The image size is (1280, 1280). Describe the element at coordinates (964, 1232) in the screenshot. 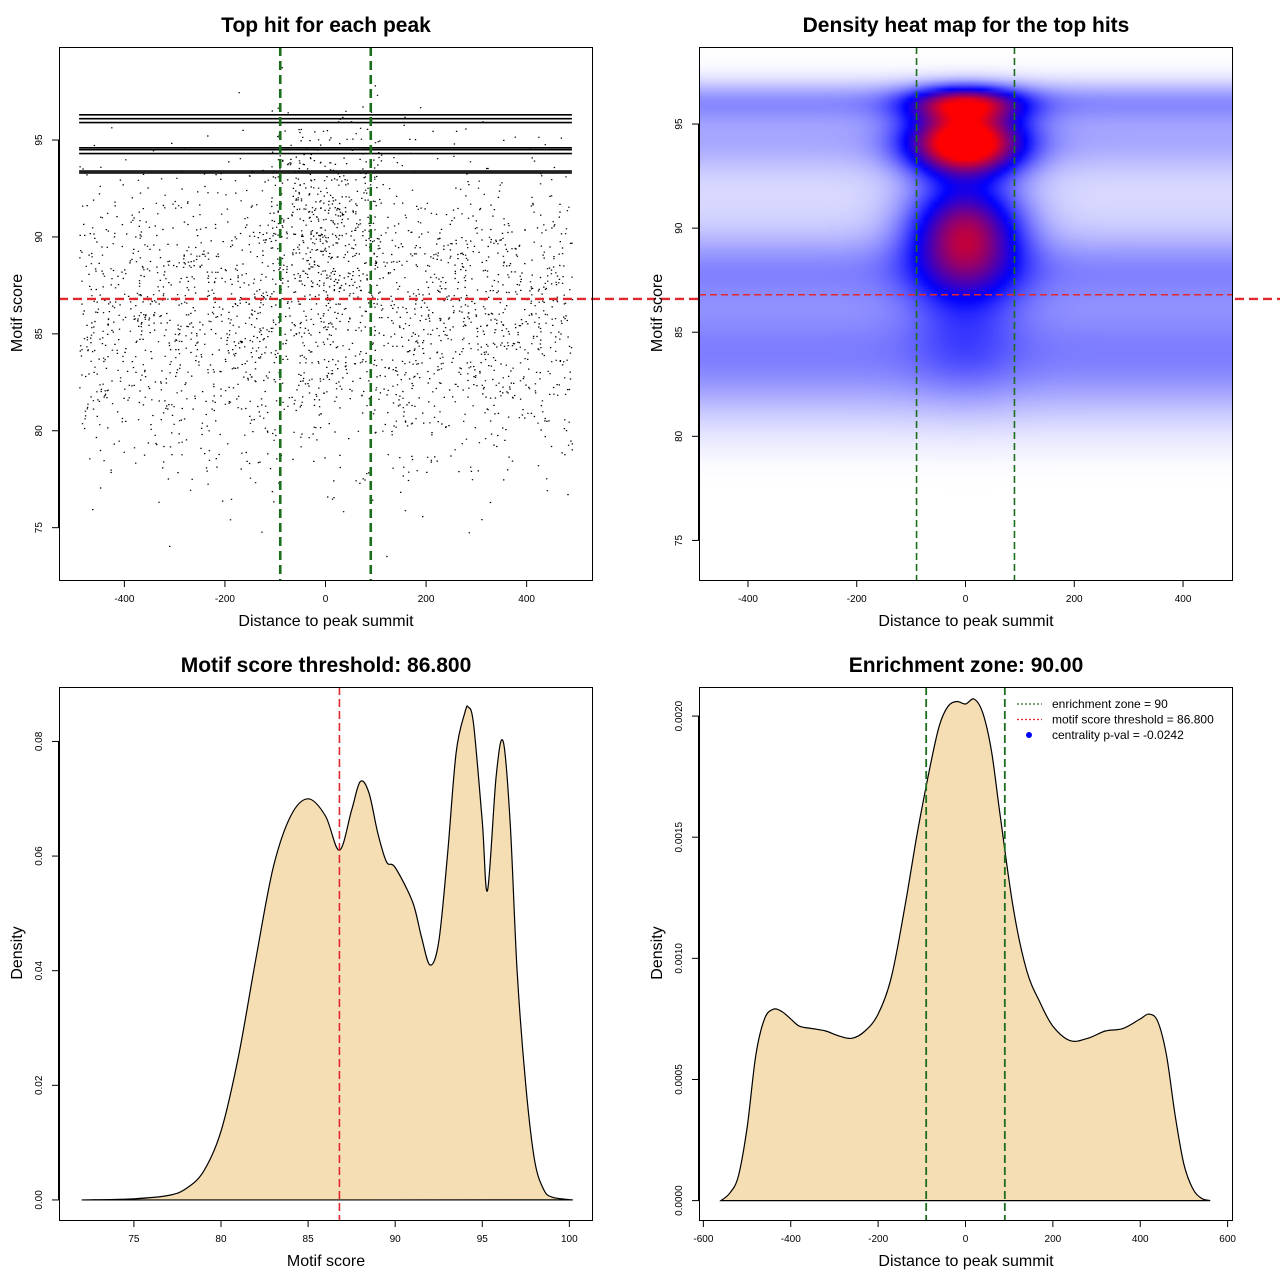

I see `x-axis: -600 -400 -200 0 200 400 600` at that location.